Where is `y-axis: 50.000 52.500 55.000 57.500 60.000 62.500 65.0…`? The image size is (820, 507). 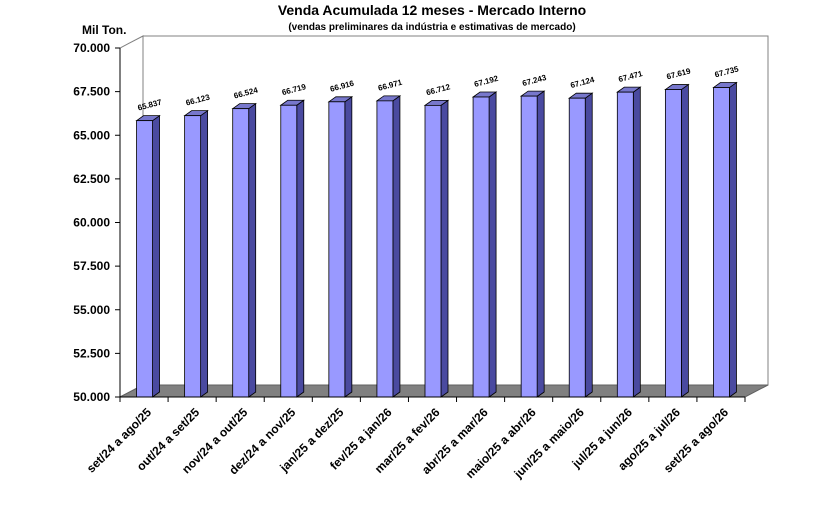
y-axis: 50.000 52.500 55.000 57.500 60.000 62.500 65.0… is located at coordinates (97, 222).